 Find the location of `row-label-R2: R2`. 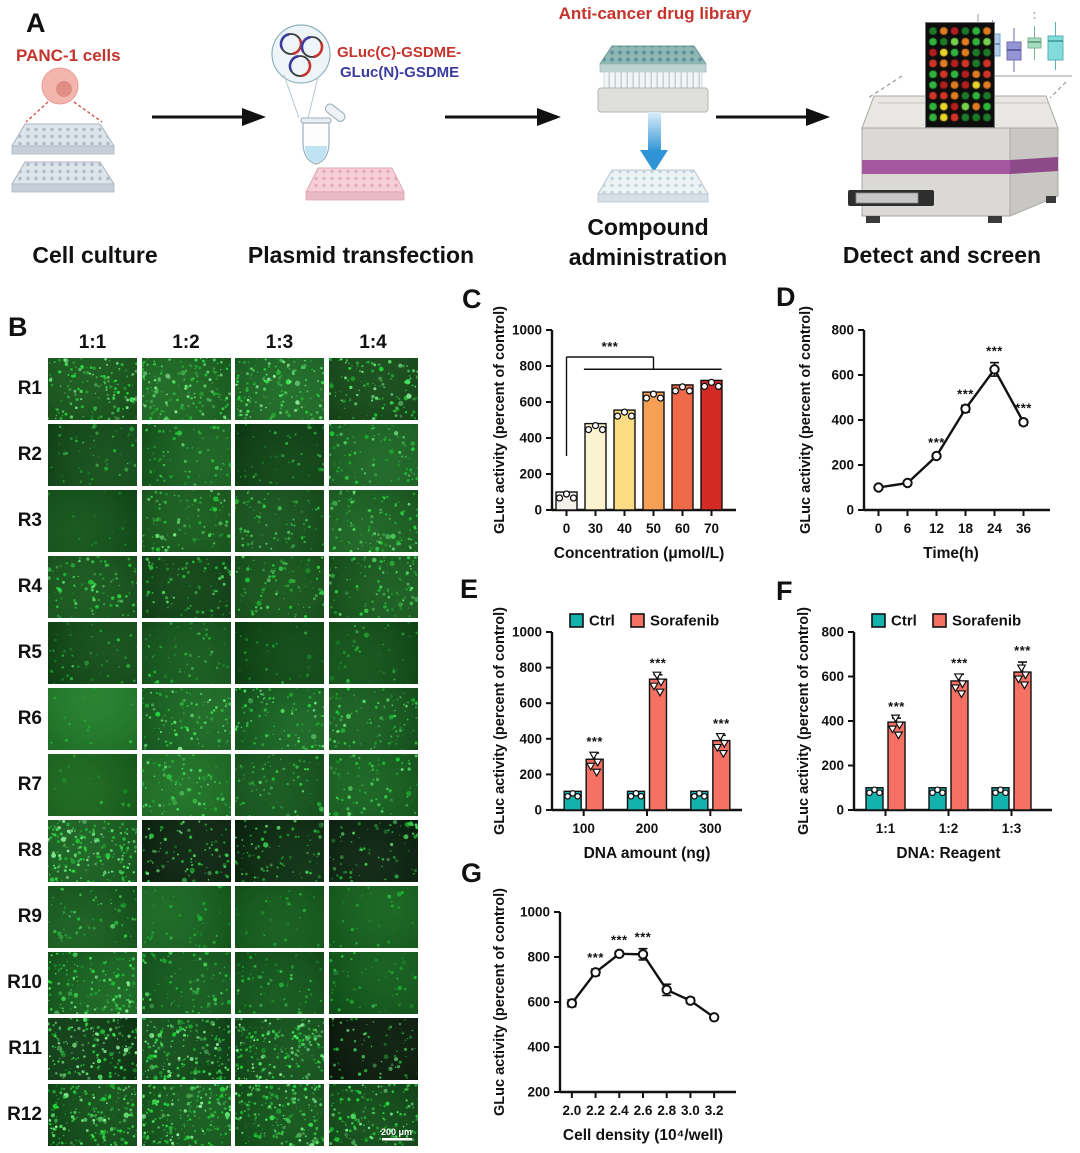

row-label-R2: R2 is located at coordinates (29, 454).